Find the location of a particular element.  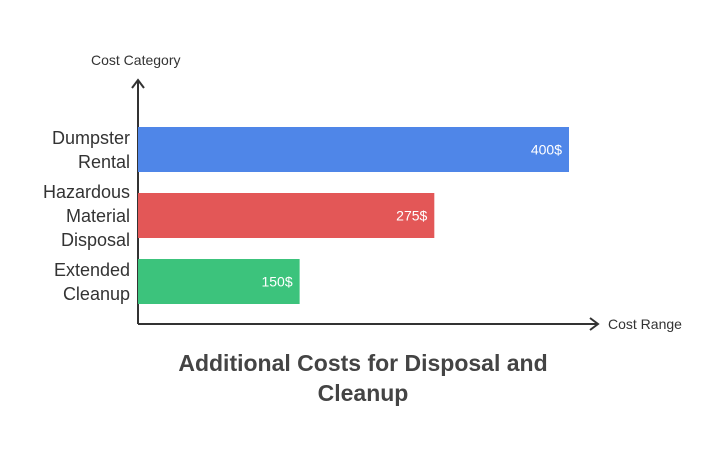

value-label: 150$ is located at coordinates (276, 282).